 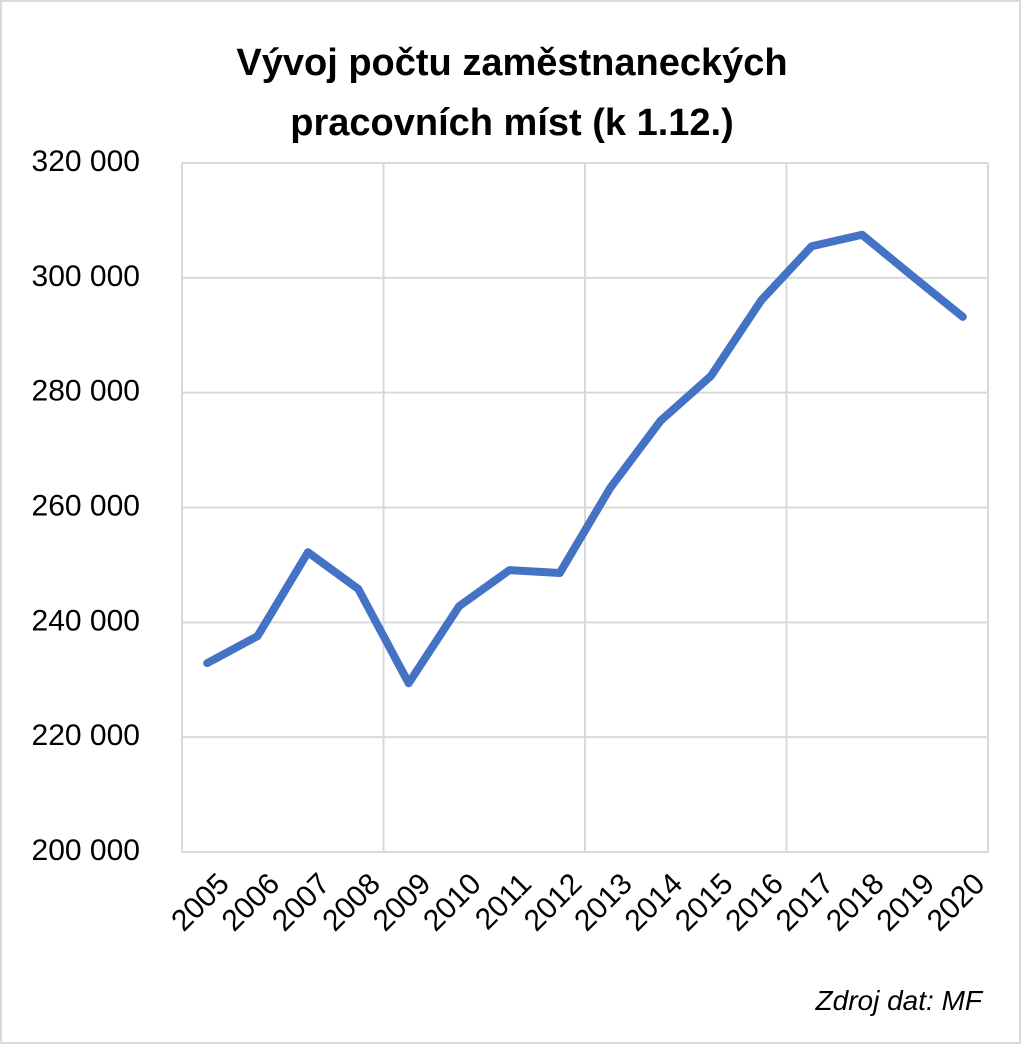 What do you see at coordinates (511, 63) in the screenshot?
I see `chart-title: Vývoj počtu zaměstnaneckých` at bounding box center [511, 63].